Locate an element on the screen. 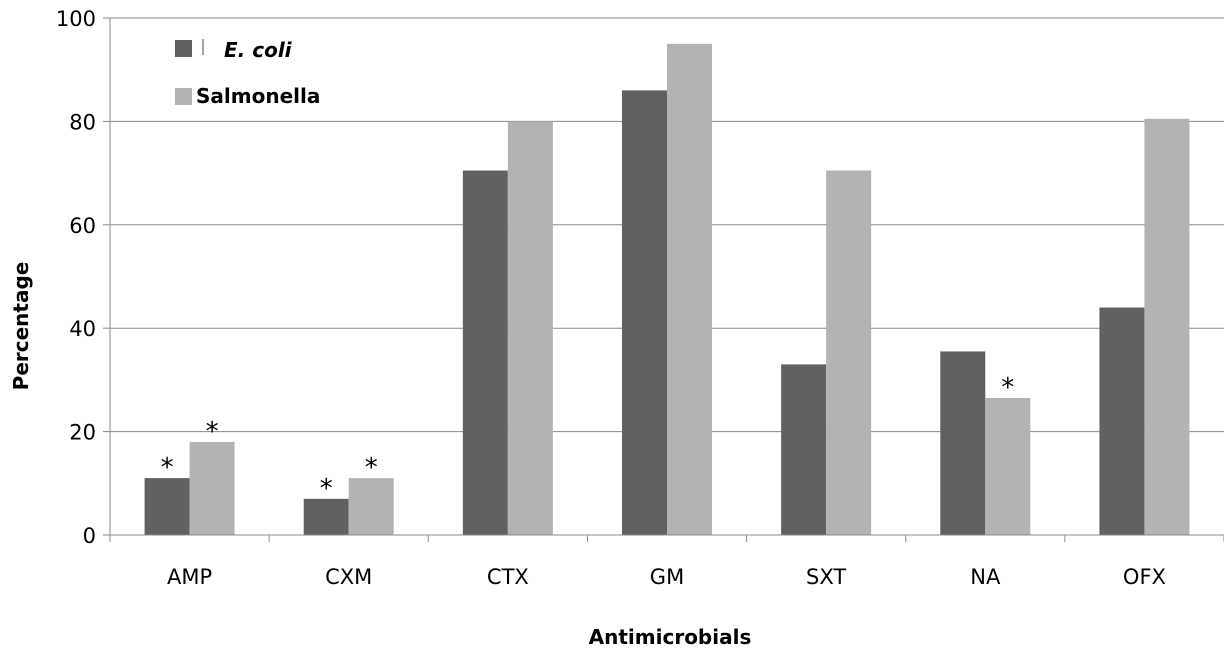  y-tick-labels: 0 20 40 60 80 100 is located at coordinates (76, 277).